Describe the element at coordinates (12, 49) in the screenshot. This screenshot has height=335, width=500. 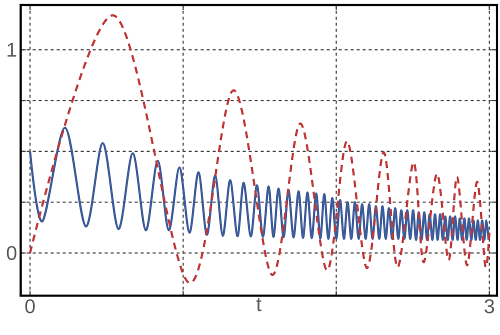
I see `y-tick-label: 1` at that location.